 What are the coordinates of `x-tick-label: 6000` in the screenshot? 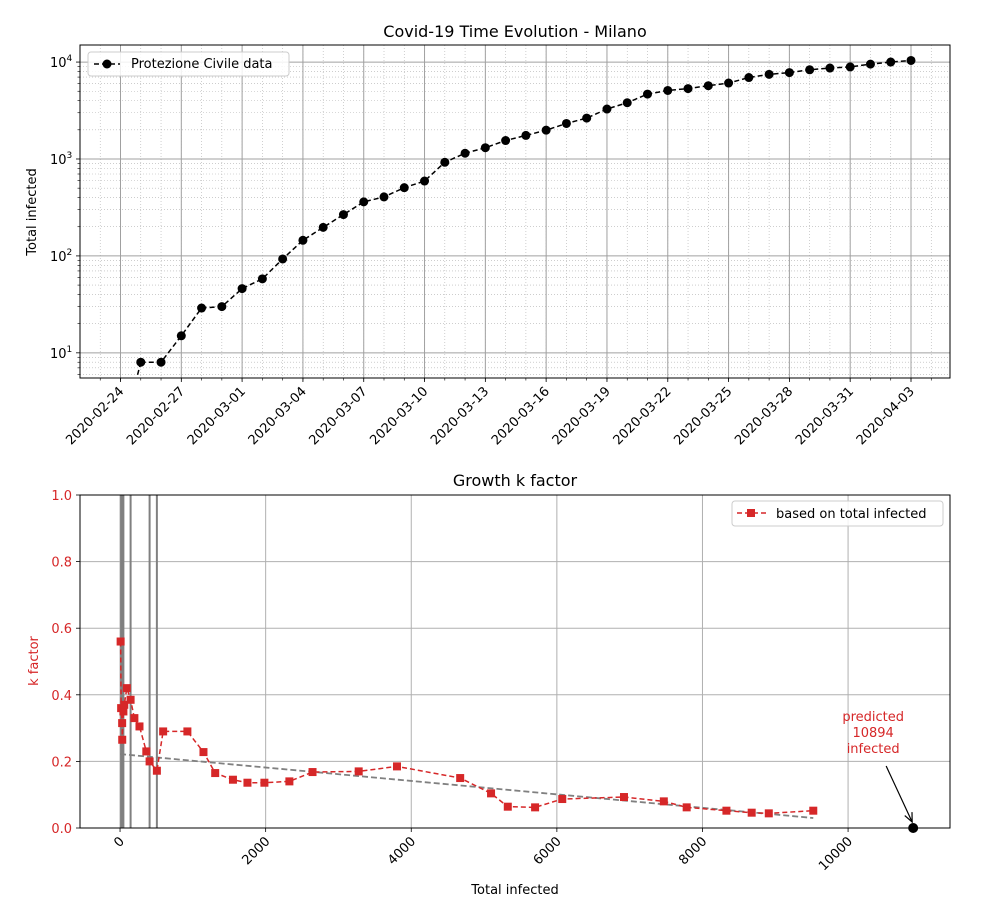 It's located at (548, 851).